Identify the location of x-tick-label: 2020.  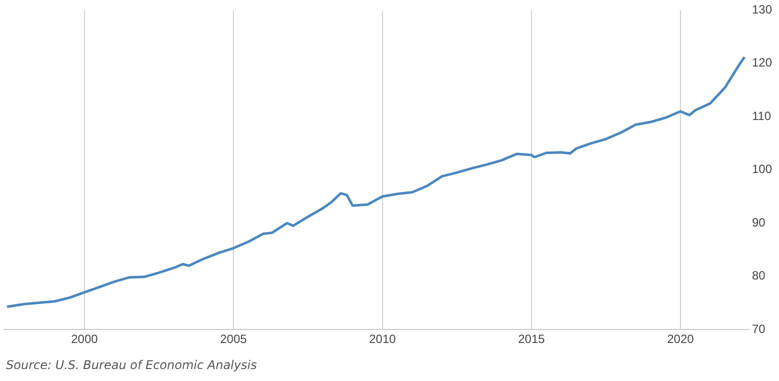
(680, 339).